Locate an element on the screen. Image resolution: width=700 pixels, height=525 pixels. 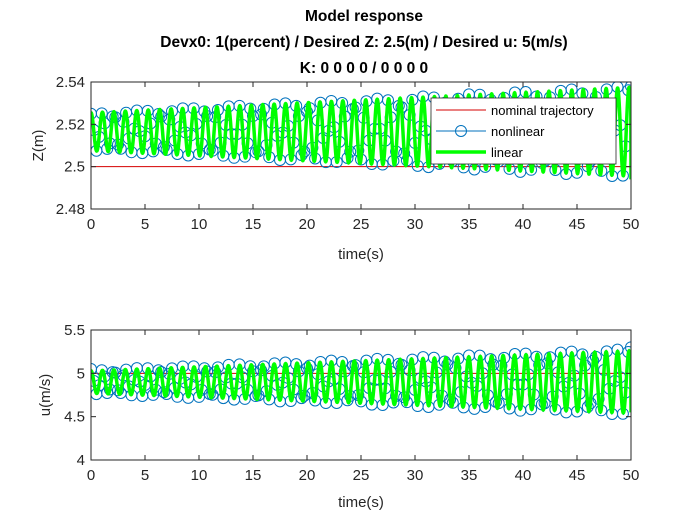
z-x-tick-label: 15 is located at coordinates (253, 224).